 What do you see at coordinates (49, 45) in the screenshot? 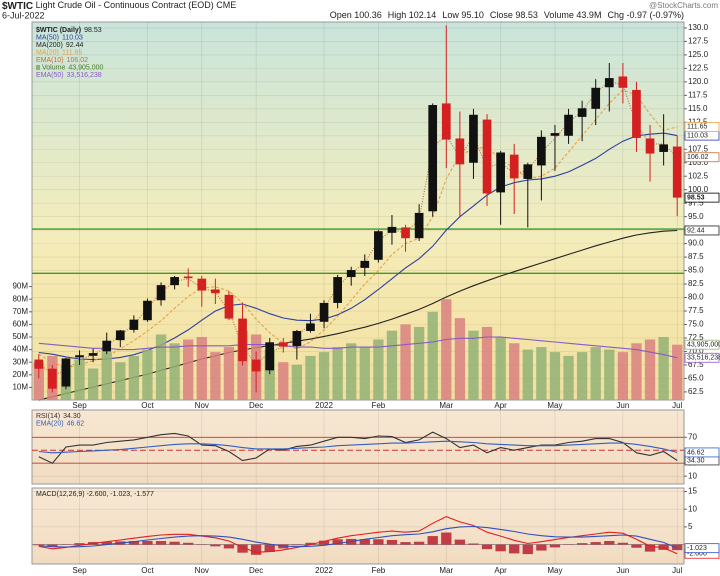
I see `legend-name: MA(200)` at bounding box center [49, 45].